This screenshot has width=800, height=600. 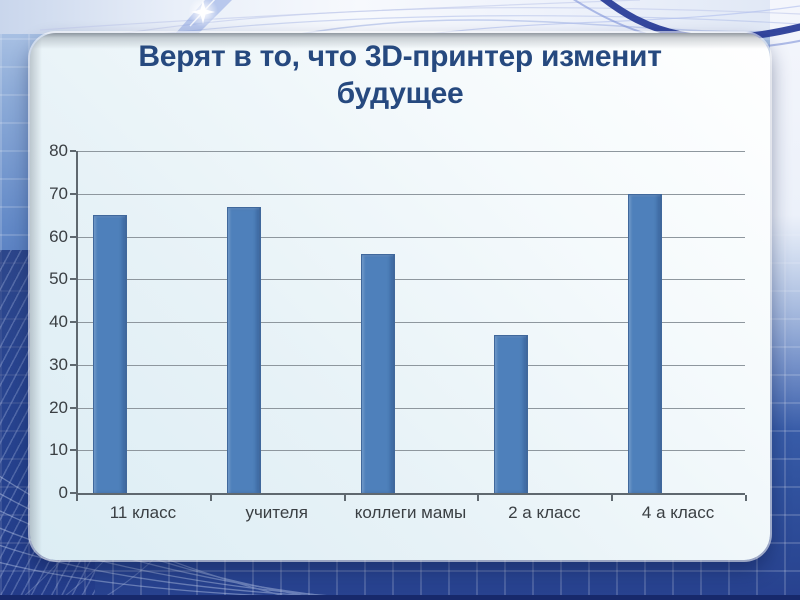 What do you see at coordinates (410, 512) in the screenshot?
I see `x-axis-label: коллеги мамы` at bounding box center [410, 512].